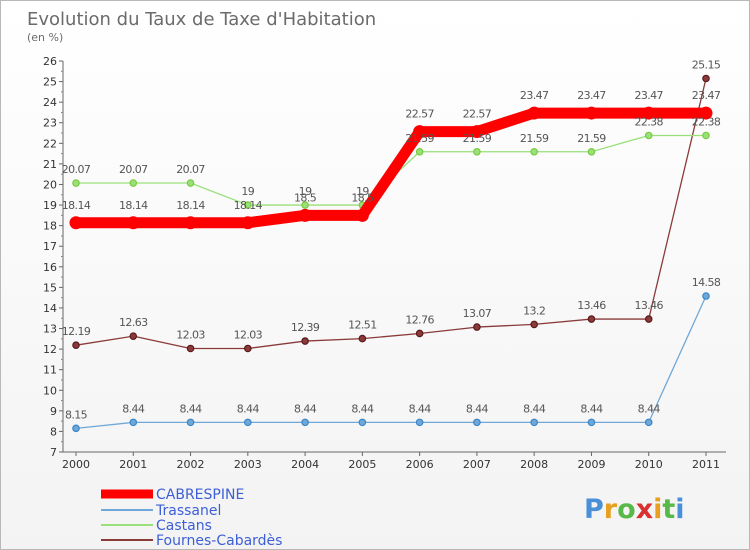 This screenshot has height=550, width=750. Describe the element at coordinates (420, 464) in the screenshot. I see `x-tick-label: 2006` at that location.